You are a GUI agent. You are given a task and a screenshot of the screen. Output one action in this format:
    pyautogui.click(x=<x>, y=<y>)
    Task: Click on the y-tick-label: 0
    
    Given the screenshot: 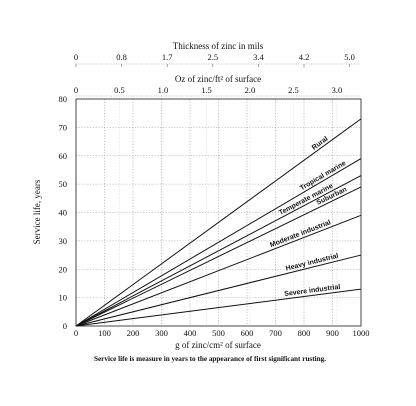 What is the action you would take?
    pyautogui.click(x=65, y=326)
    